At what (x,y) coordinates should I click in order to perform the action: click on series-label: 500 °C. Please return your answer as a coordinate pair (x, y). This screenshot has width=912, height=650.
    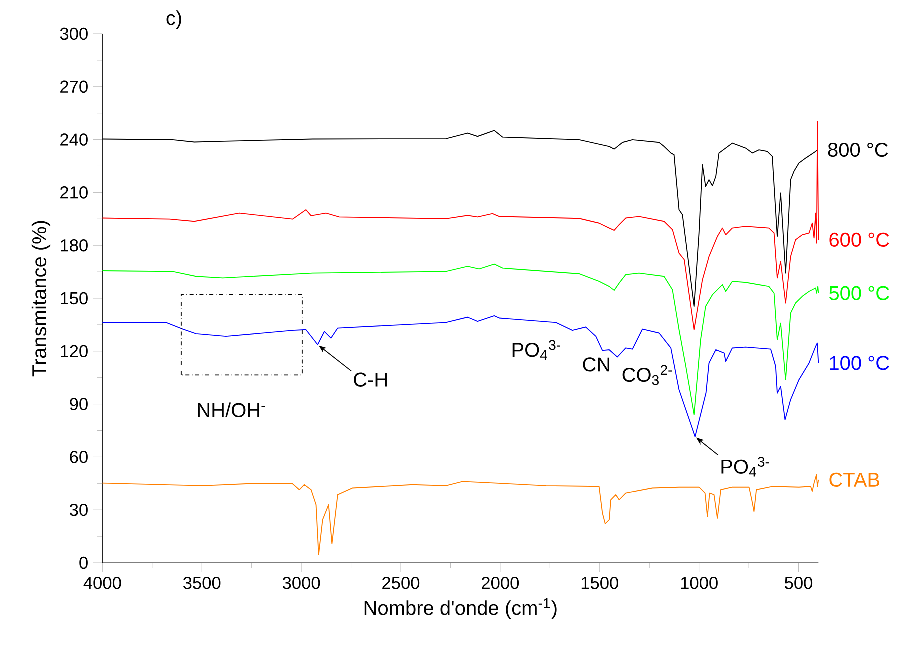
    Looking at the image, I should click on (860, 293).